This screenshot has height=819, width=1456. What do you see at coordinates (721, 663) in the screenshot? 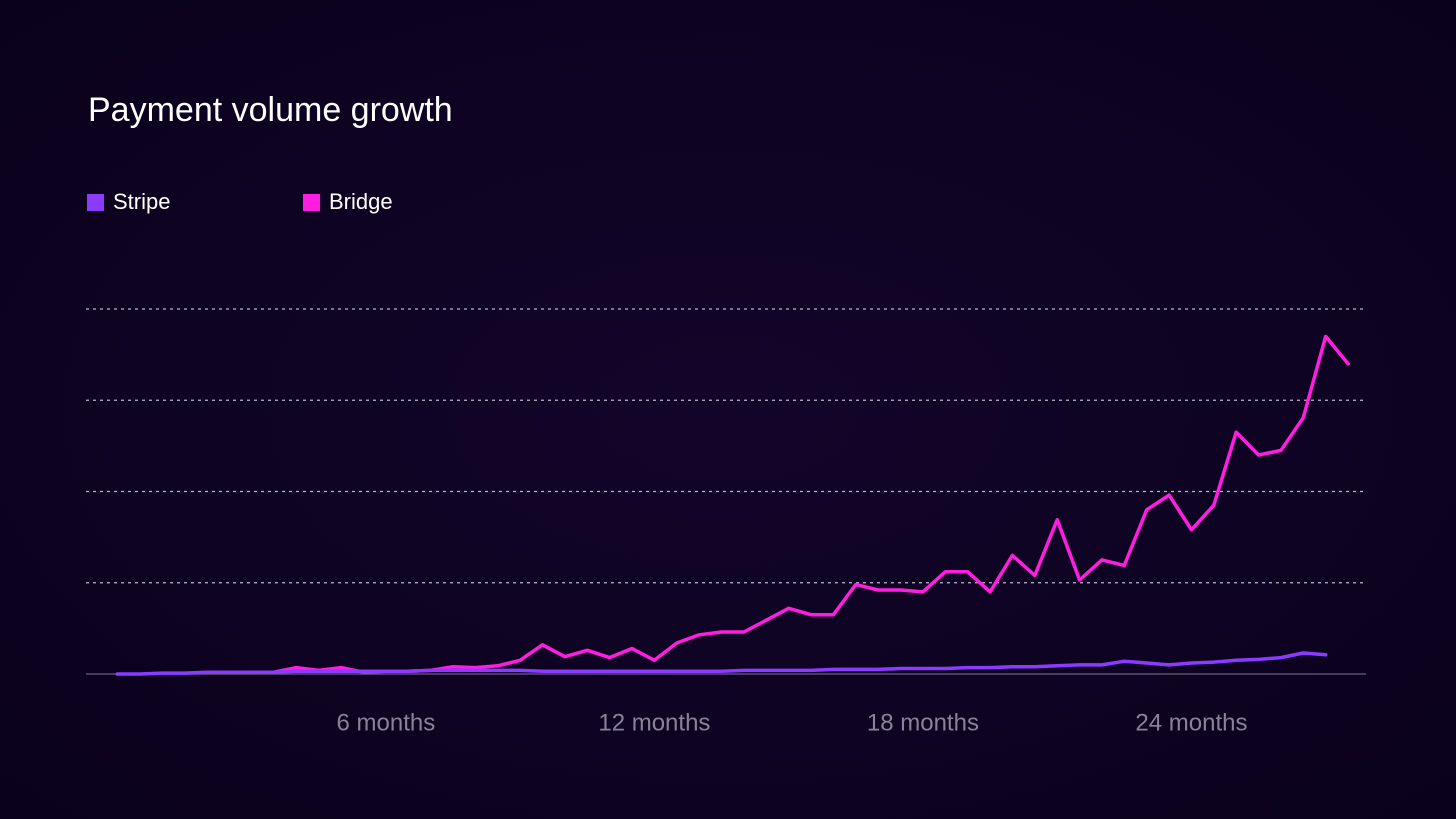
I see `series-line` at bounding box center [721, 663].